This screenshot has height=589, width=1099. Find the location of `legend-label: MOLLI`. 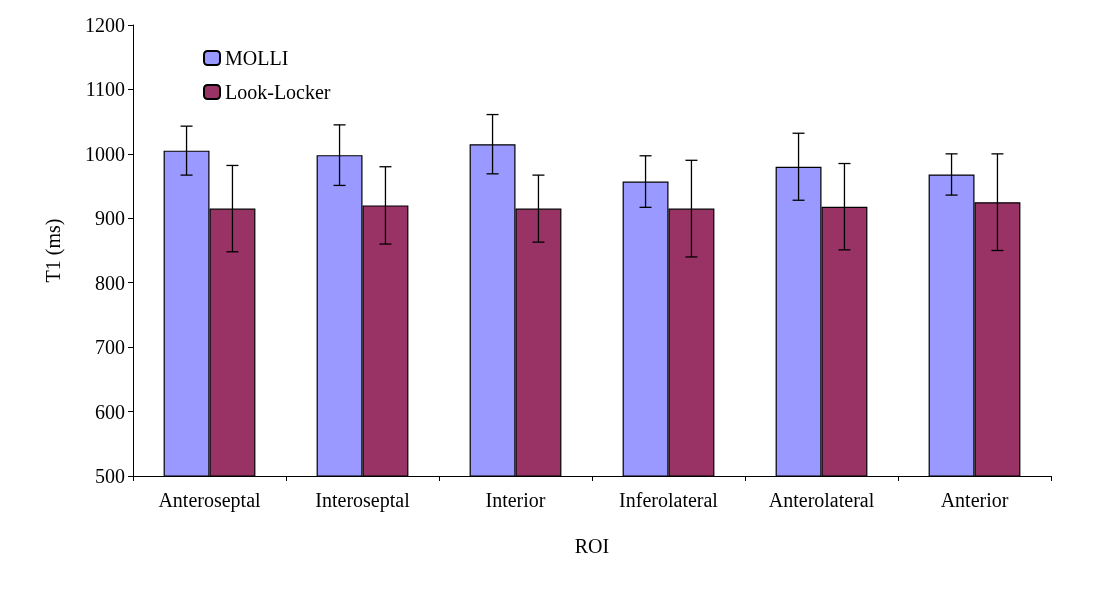

legend-label: MOLLI is located at coordinates (257, 58).